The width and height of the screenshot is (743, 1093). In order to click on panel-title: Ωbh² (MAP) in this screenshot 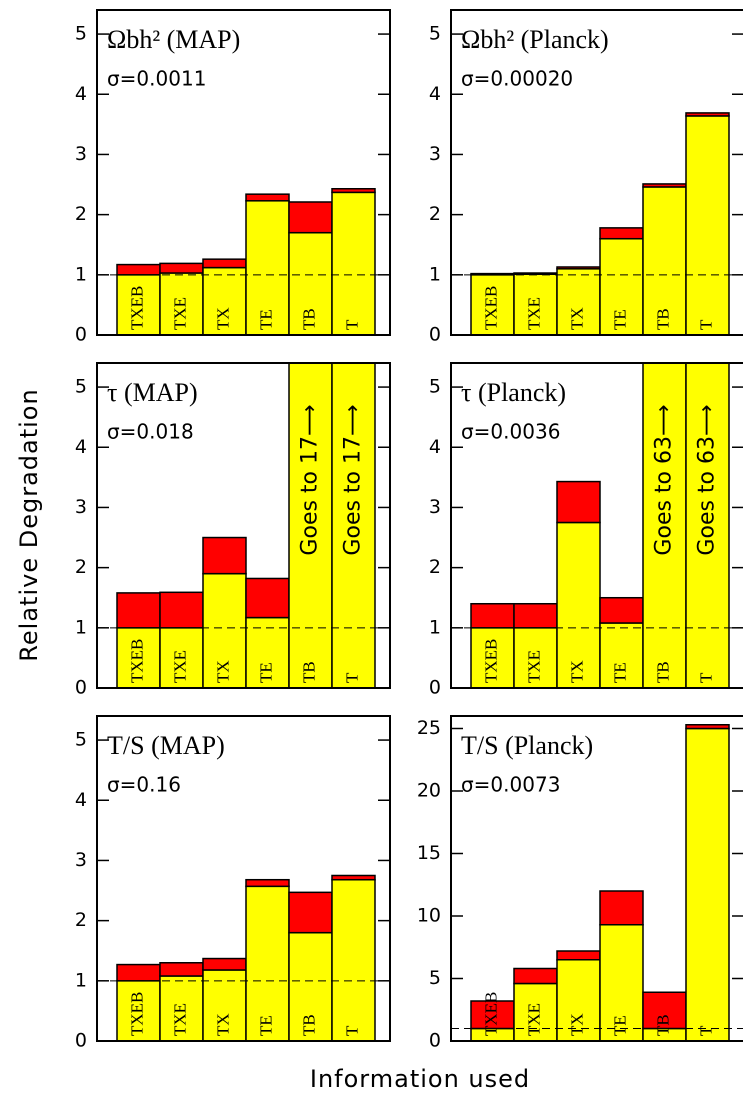, I will do `click(173, 39)`.